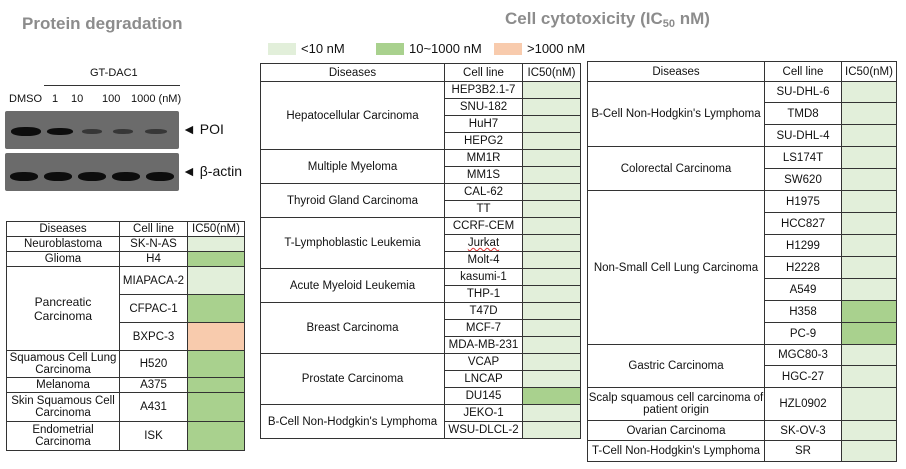  Describe the element at coordinates (483, 175) in the screenshot. I see `cell-line-cell: MM1S` at that location.